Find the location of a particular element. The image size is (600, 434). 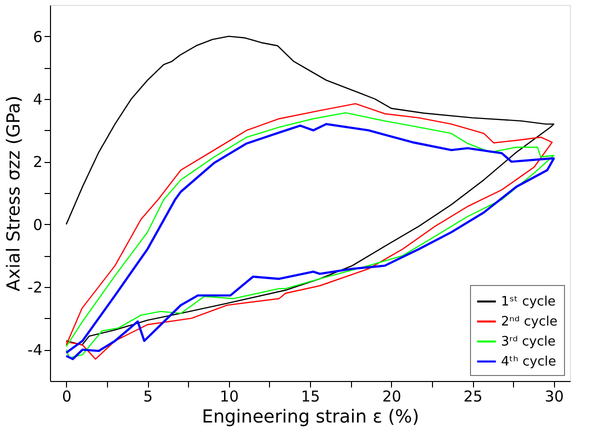

x-tick-label: 0 is located at coordinates (67, 397).